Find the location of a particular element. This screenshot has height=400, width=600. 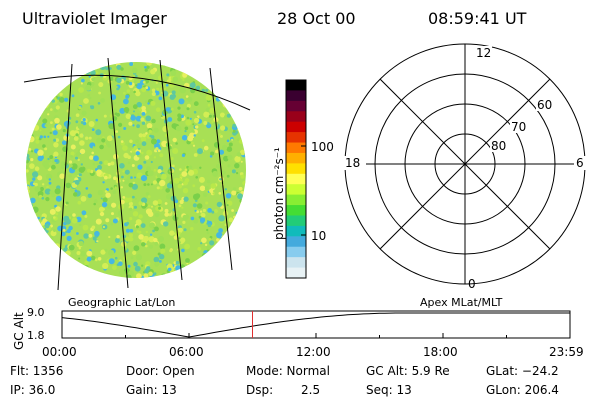

status-sequence: Seq: 13 is located at coordinates (389, 390).